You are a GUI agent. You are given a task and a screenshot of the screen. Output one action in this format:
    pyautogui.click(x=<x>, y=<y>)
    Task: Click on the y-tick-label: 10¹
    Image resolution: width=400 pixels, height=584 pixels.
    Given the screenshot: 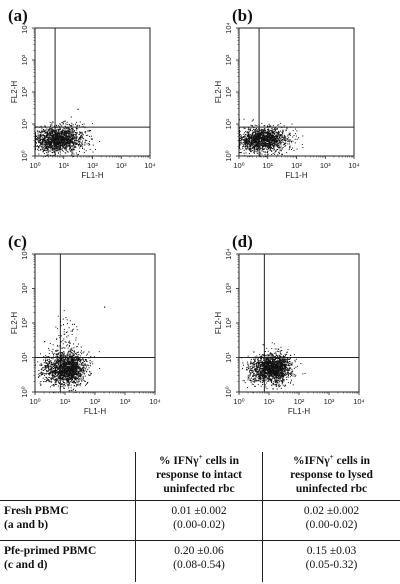 What is the action you would take?
    pyautogui.click(x=228, y=123)
    